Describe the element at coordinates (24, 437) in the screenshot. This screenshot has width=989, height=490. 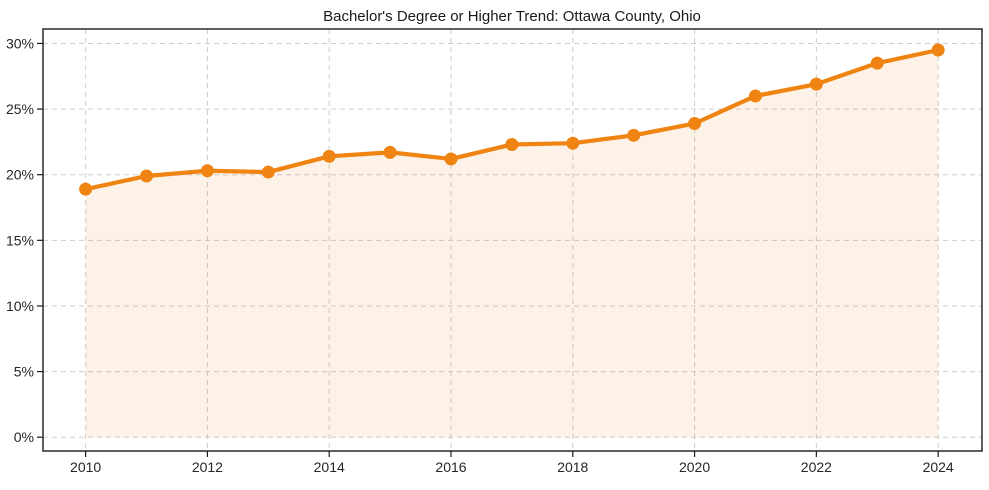
I see `y-tick-label-0%: 0%` at that location.